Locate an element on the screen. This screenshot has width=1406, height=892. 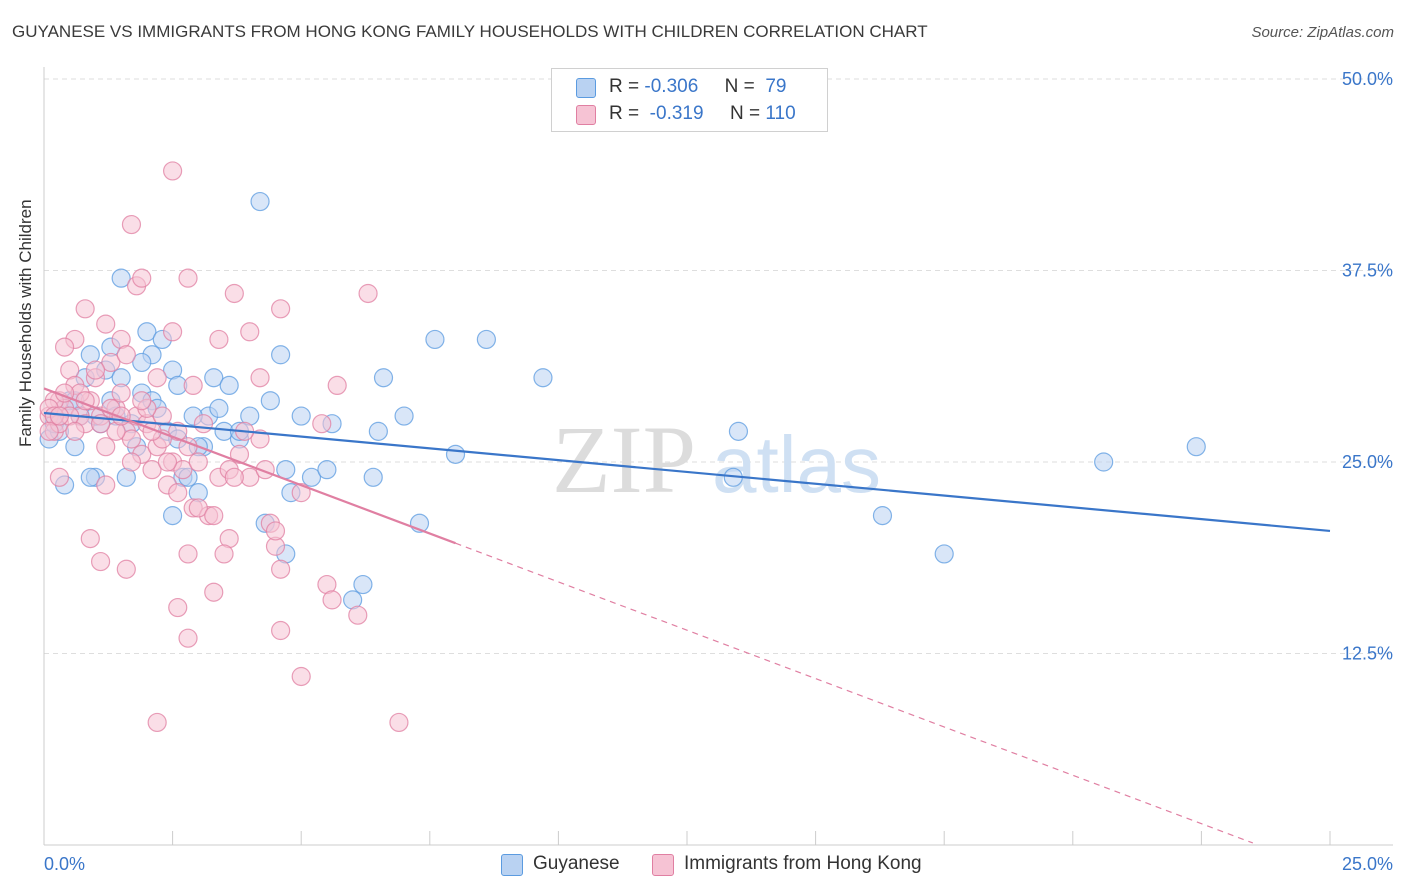
legend-r-value: -0.319 is located at coordinates (676, 113).